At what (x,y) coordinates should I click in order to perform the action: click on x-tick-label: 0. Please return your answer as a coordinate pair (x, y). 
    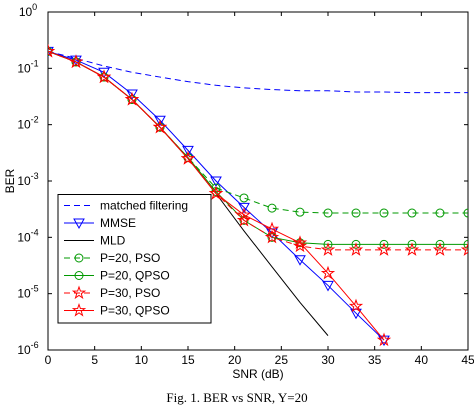
    Looking at the image, I should click on (48, 360).